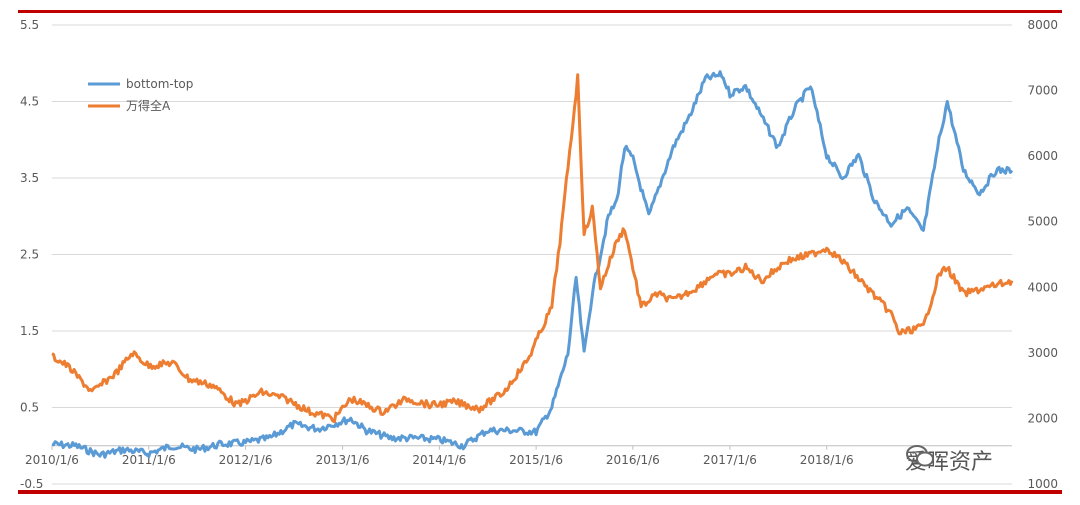 This screenshot has width=1080, height=505. What do you see at coordinates (29, 331) in the screenshot?
I see `left-axis-tick-label: 1.5` at bounding box center [29, 331].